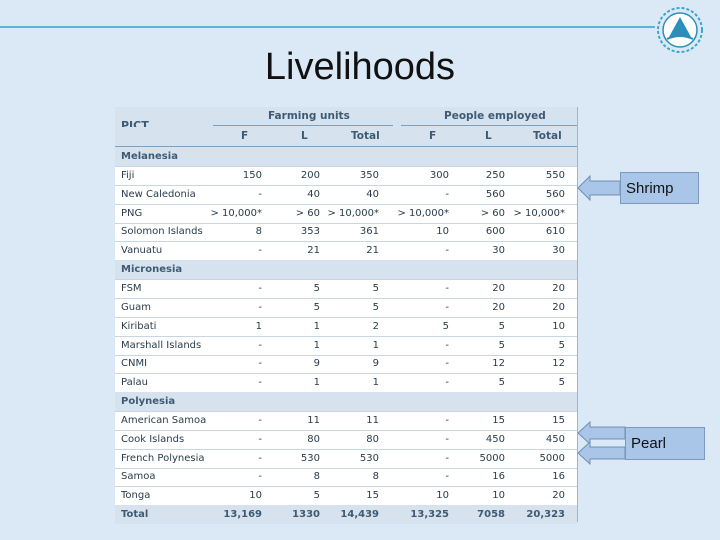 The image size is (720, 540). I want to click on col-header-farming-f: F, so click(245, 136).